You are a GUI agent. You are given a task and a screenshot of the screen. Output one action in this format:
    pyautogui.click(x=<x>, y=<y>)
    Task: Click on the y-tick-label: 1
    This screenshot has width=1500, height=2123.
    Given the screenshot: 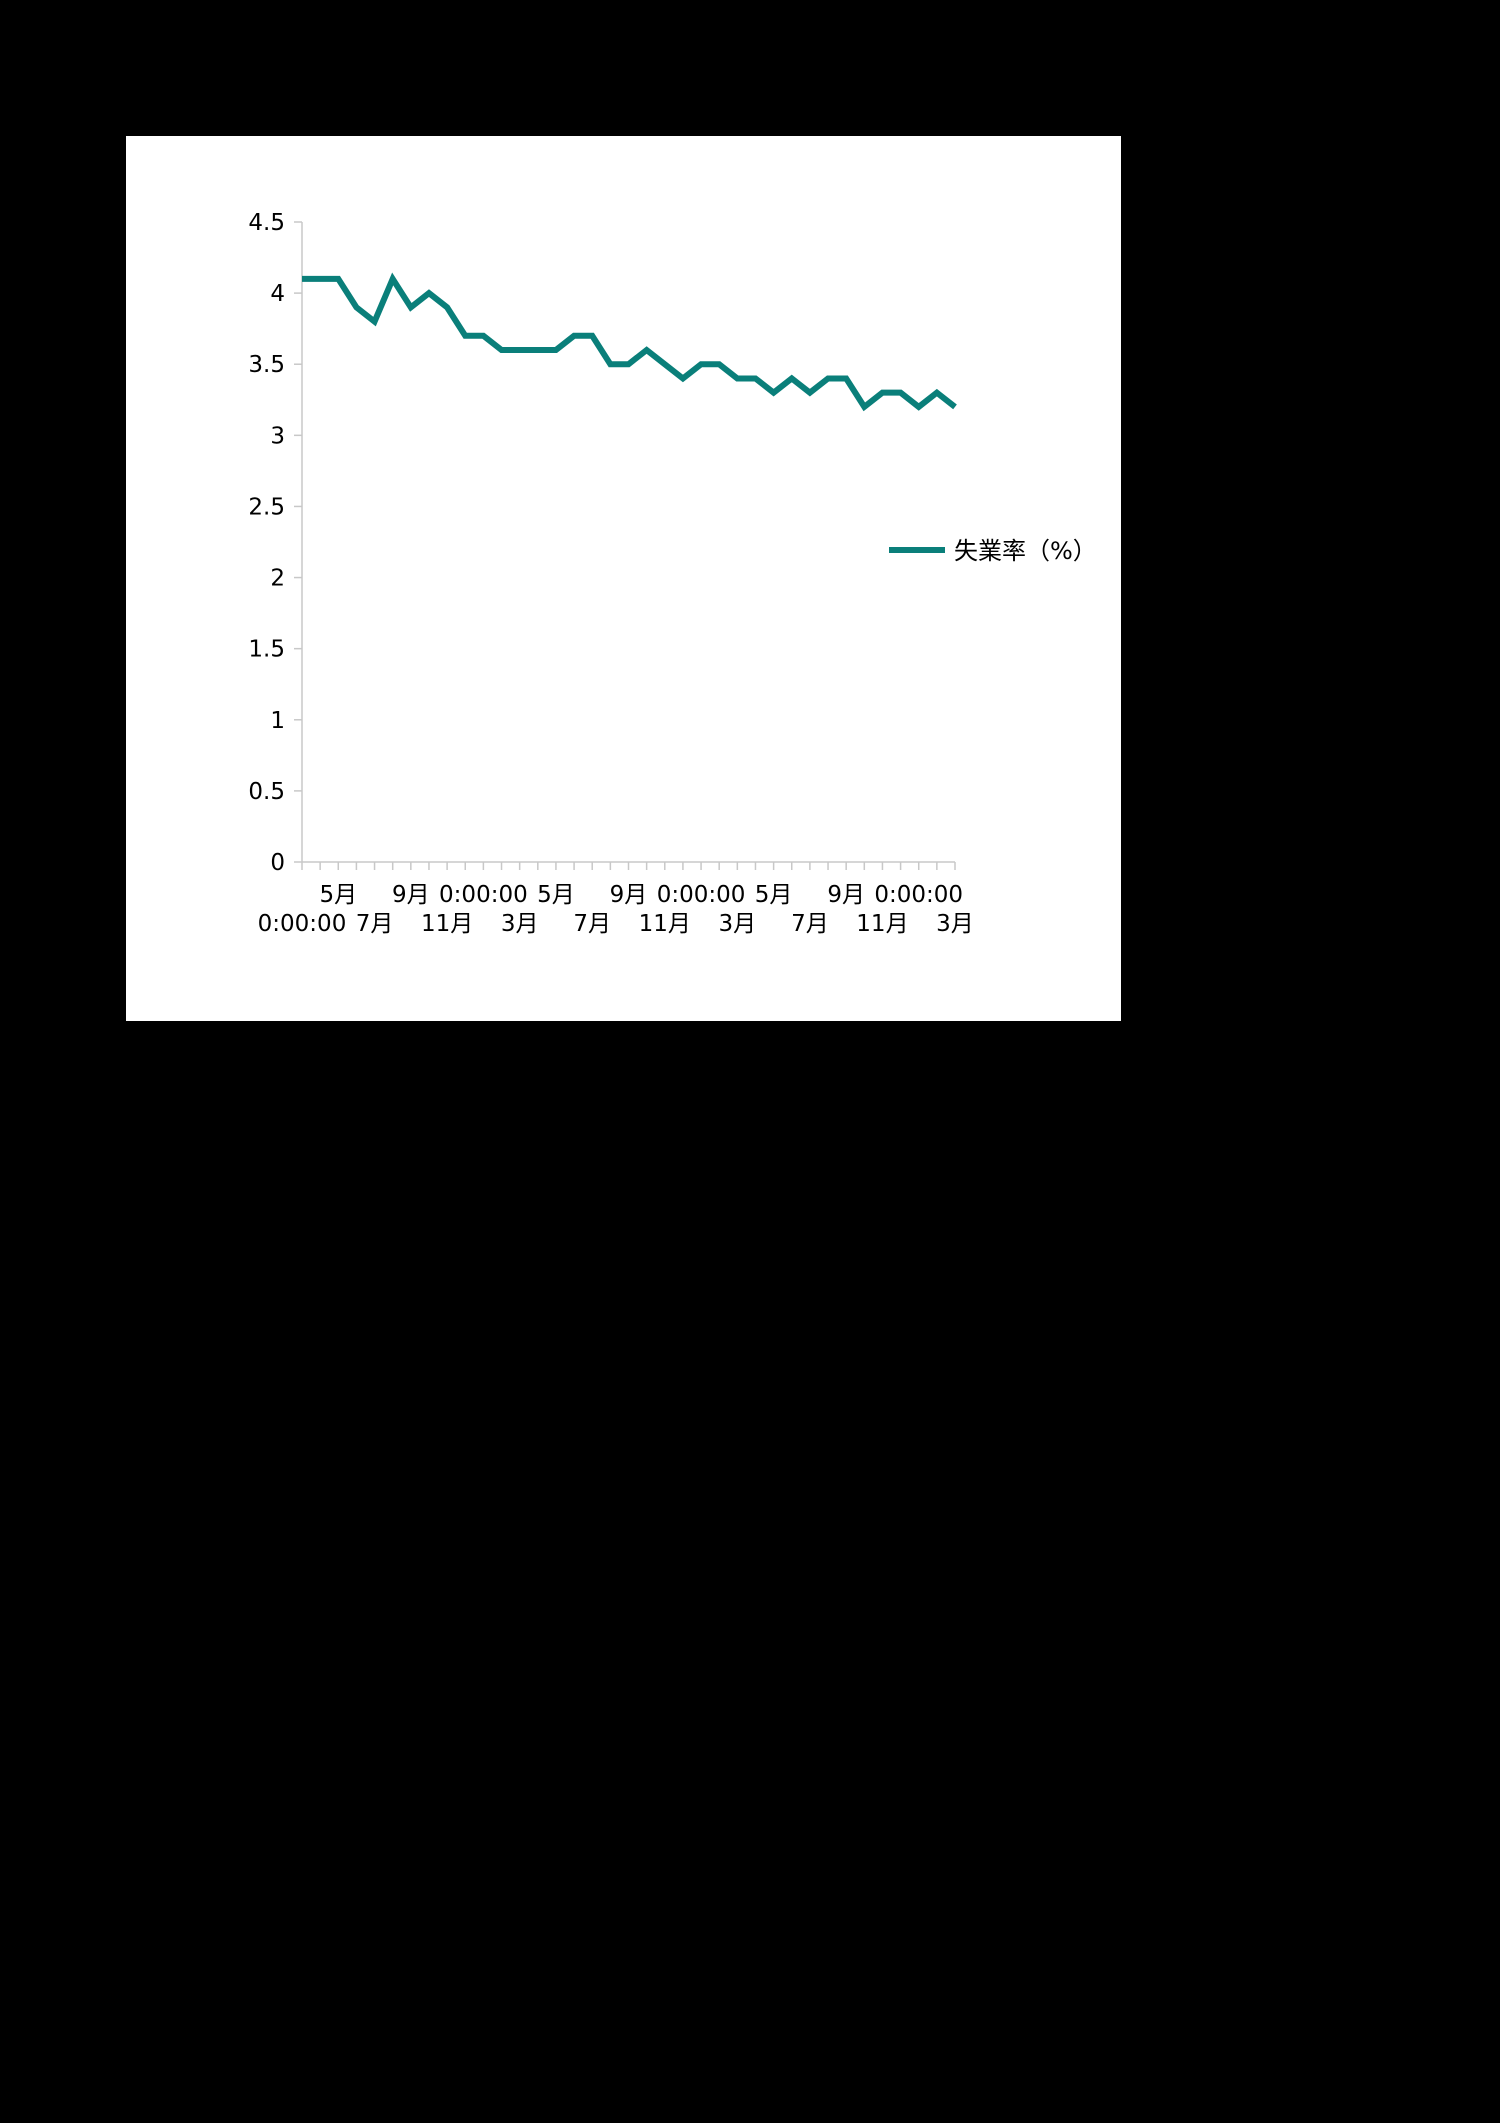 What is the action you would take?
    pyautogui.click(x=277, y=721)
    